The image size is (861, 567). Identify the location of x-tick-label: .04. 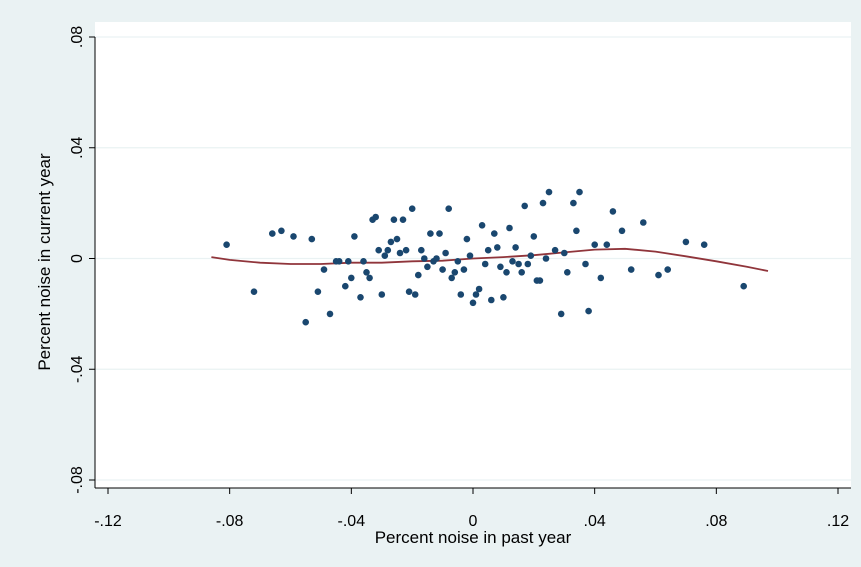
(595, 521).